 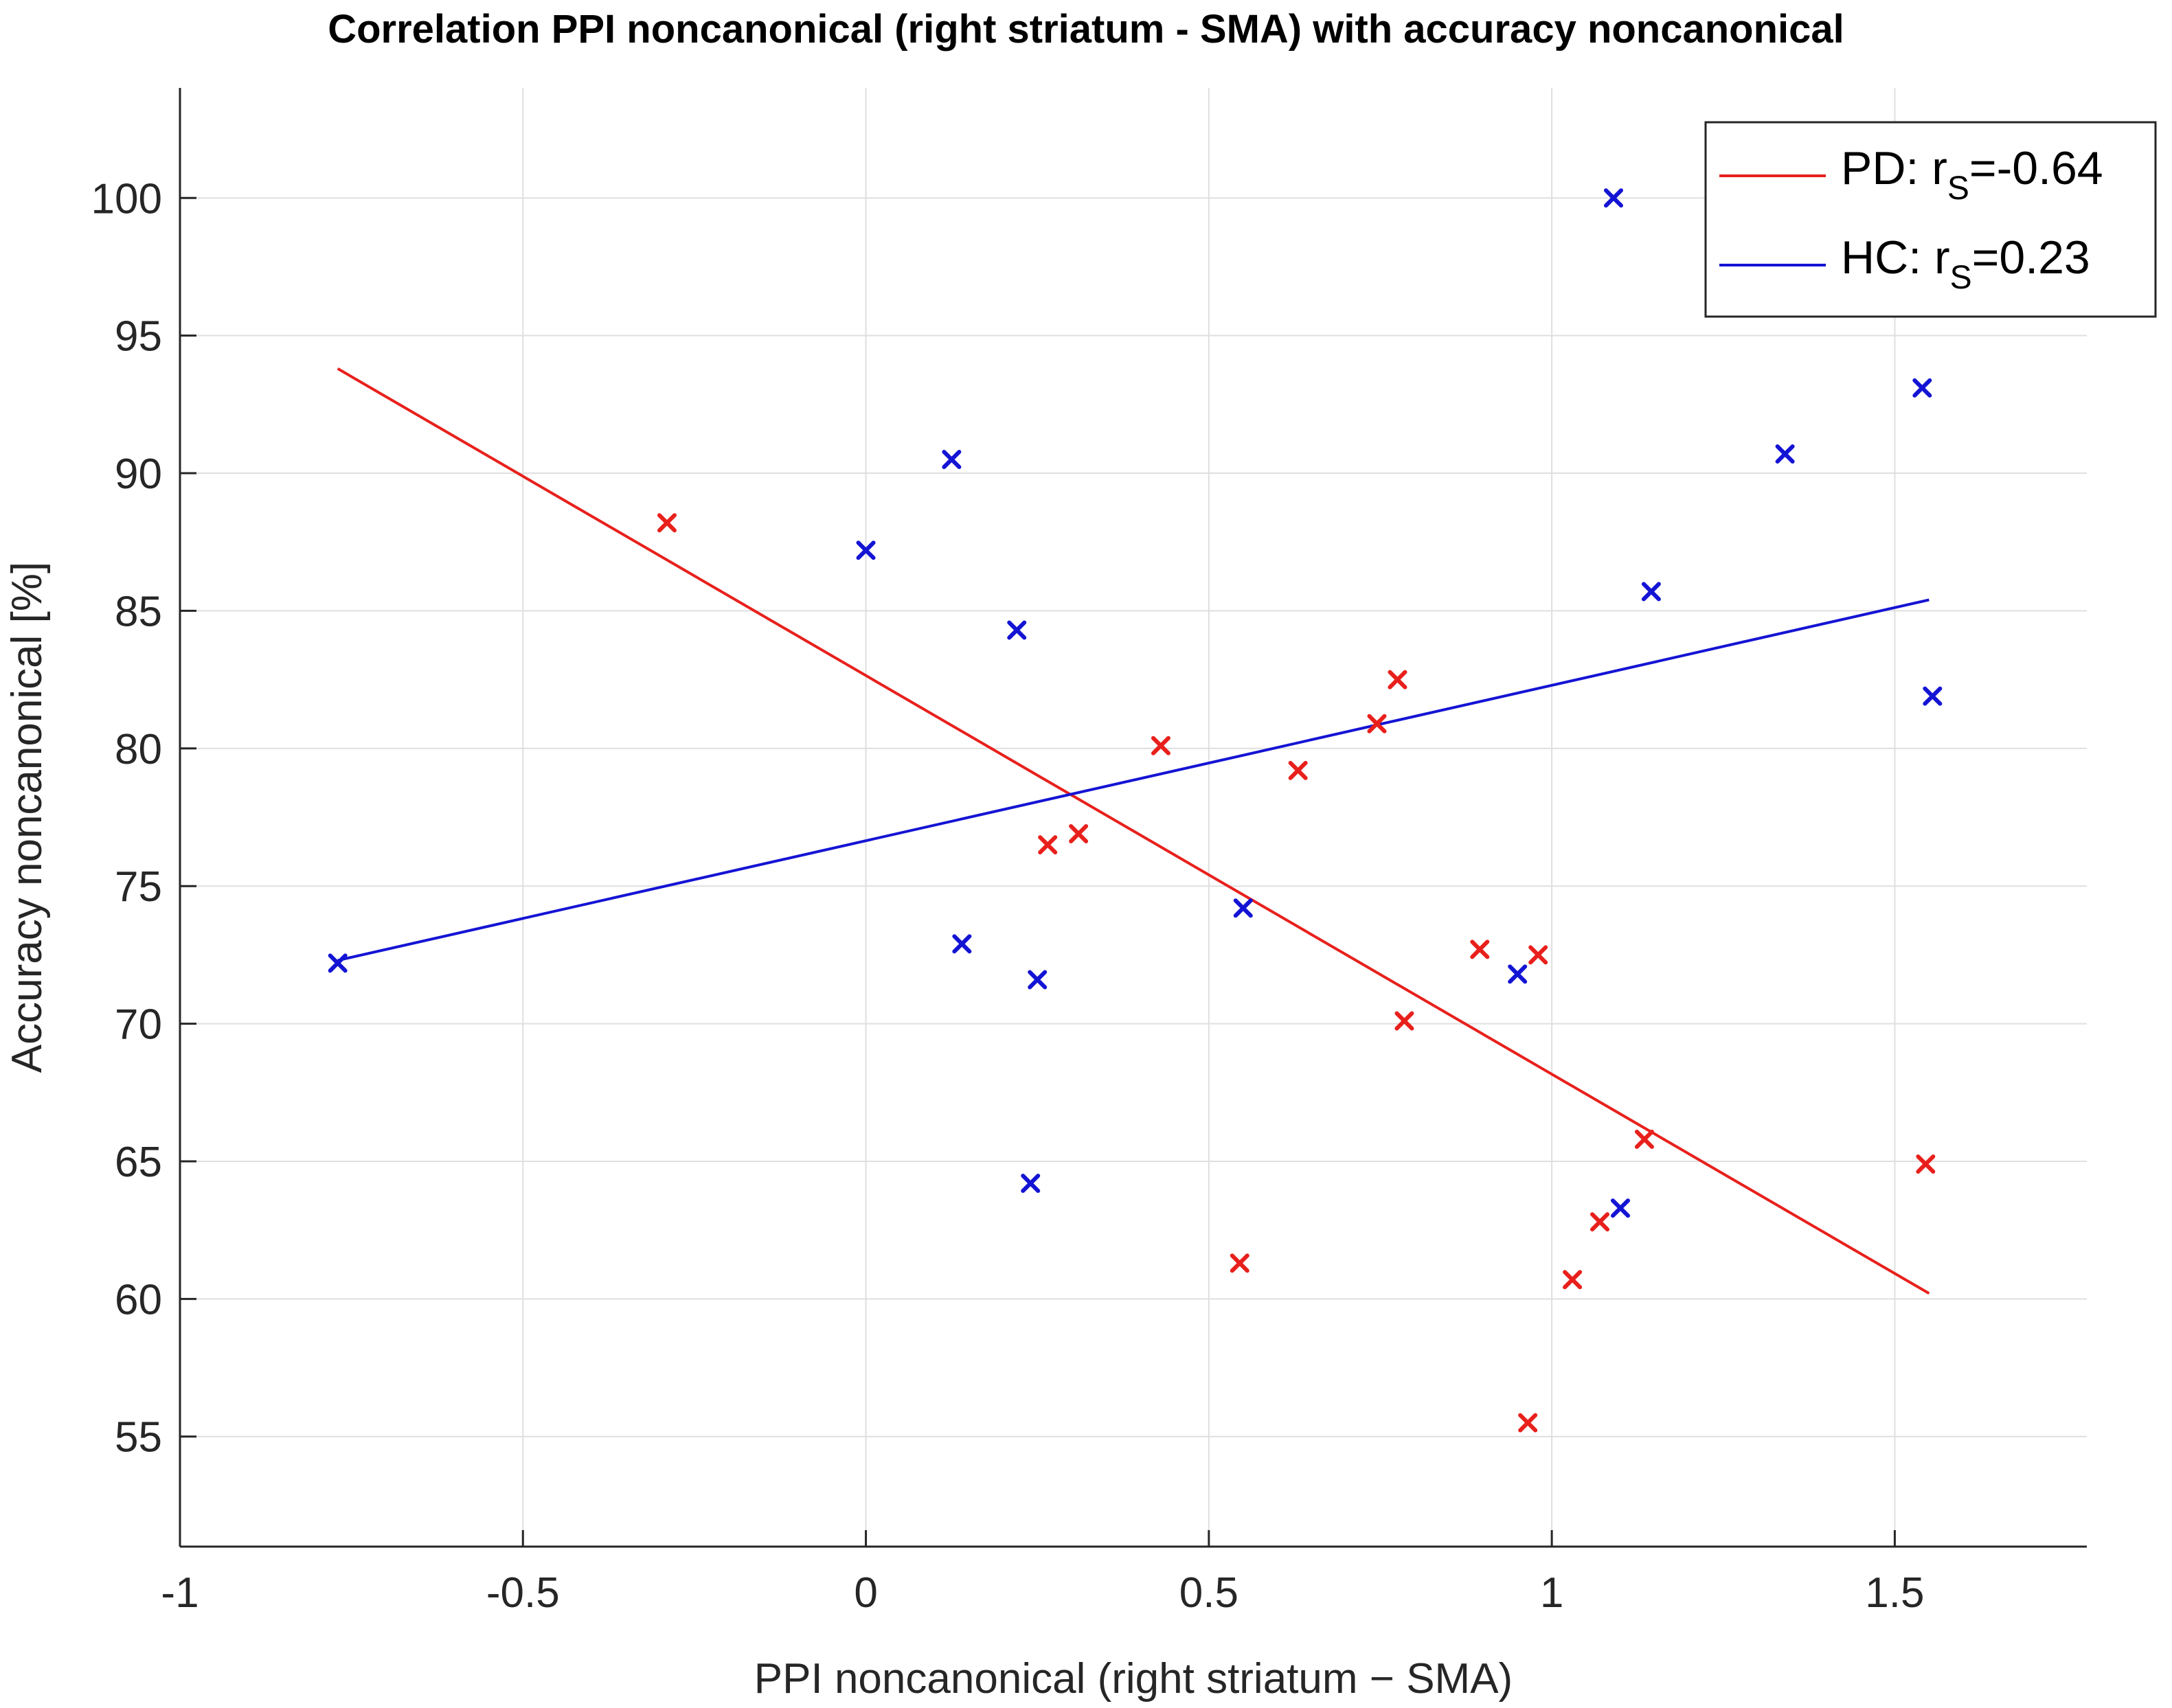 I want to click on y-tick-label: 60, so click(x=138, y=1300).